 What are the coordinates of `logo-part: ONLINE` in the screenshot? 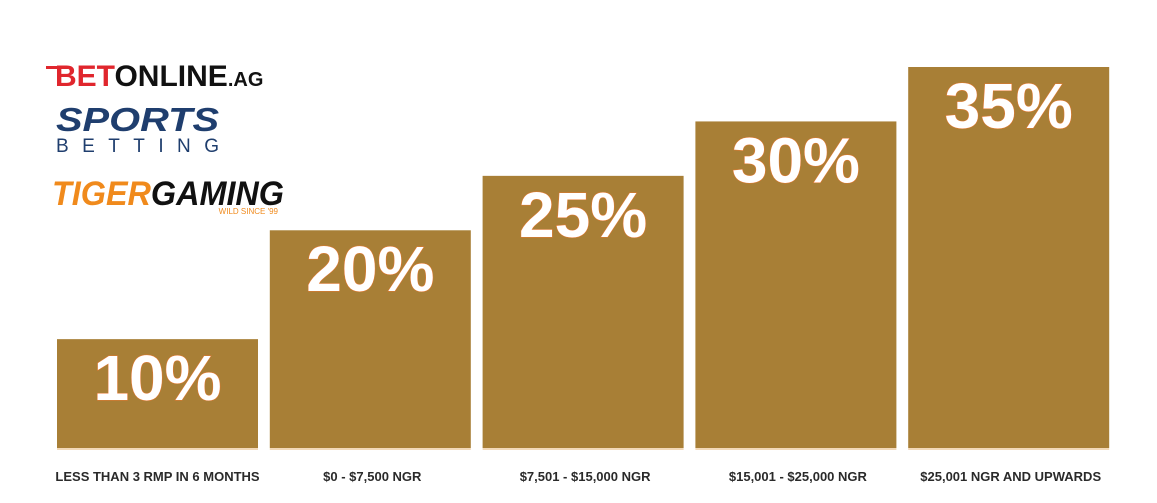 It's located at (170, 76).